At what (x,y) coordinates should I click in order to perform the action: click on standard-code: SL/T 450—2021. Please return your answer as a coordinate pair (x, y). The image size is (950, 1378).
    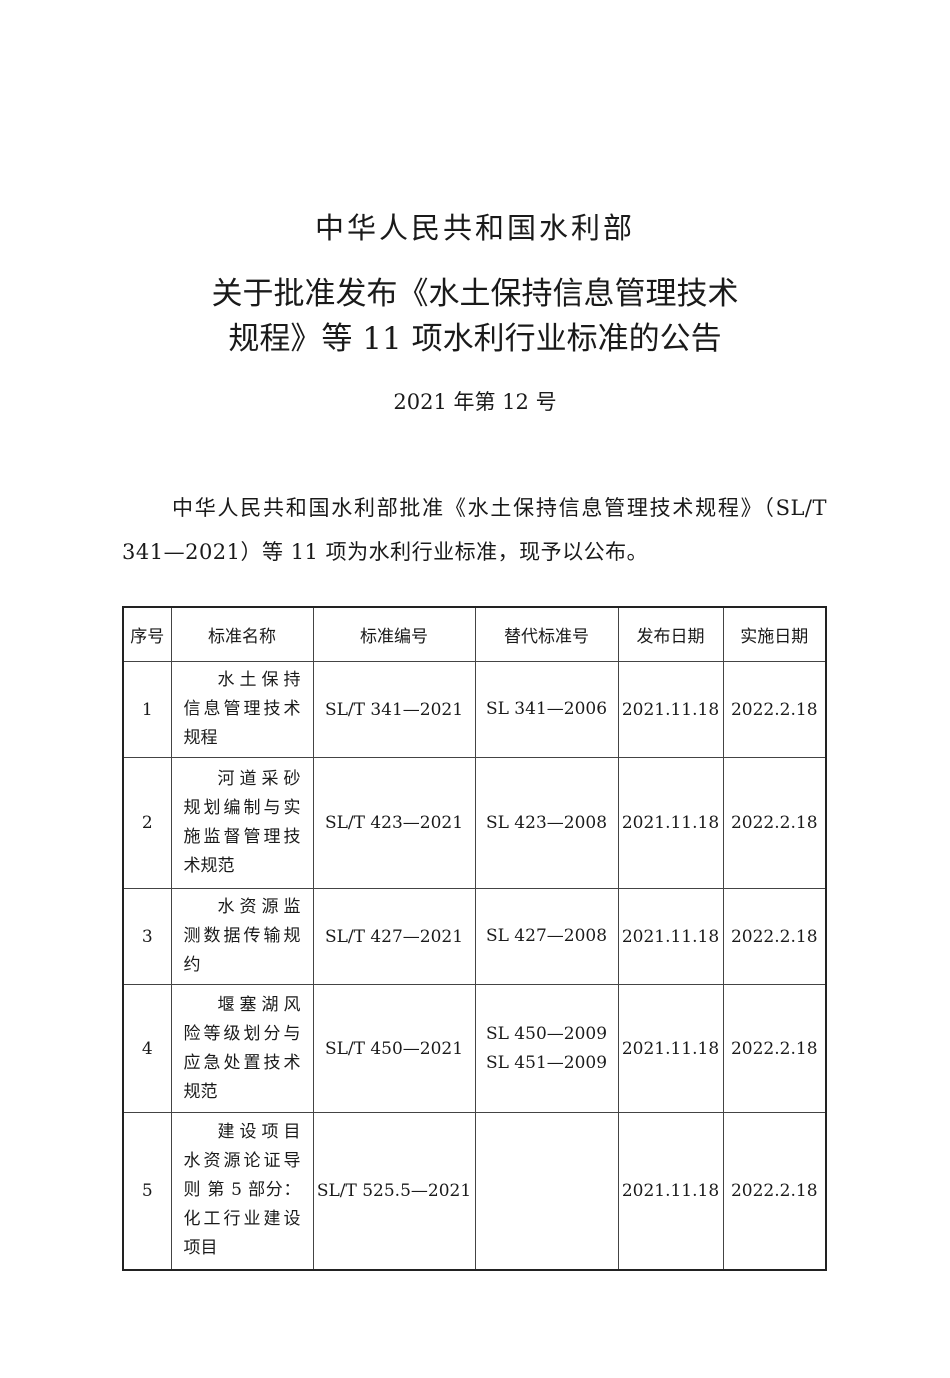
    Looking at the image, I should click on (394, 1048).